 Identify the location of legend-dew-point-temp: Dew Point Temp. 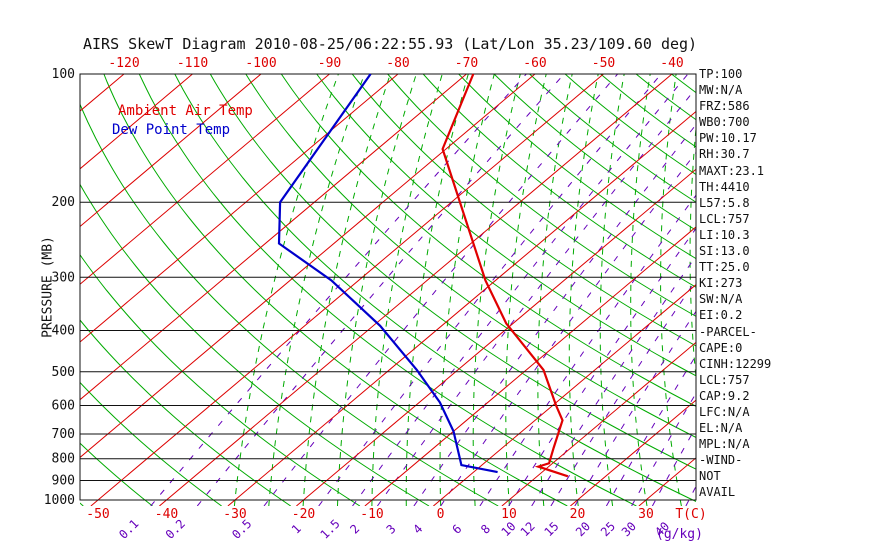
(171, 130).